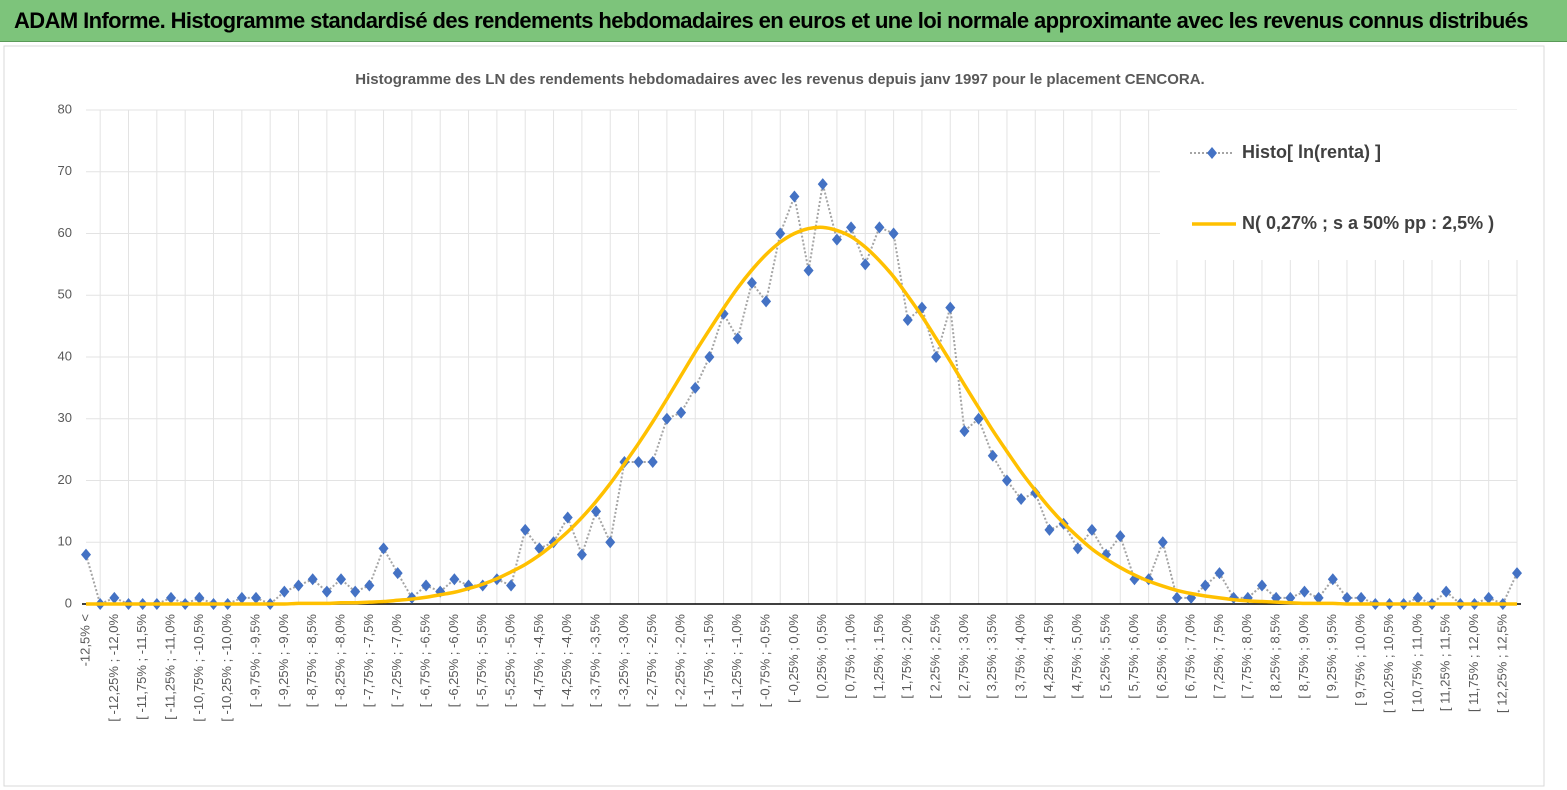  I want to click on x-tick-label: [ 6,75% ; 7,0%, so click(1190, 656).